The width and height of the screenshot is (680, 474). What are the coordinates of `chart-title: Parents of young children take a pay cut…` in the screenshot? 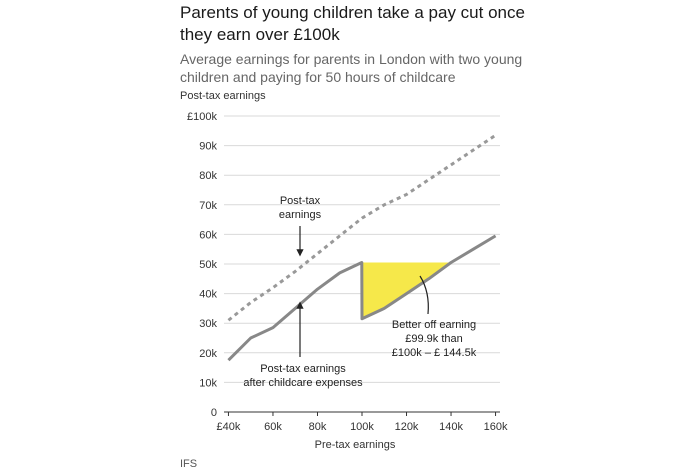 It's located at (352, 23).